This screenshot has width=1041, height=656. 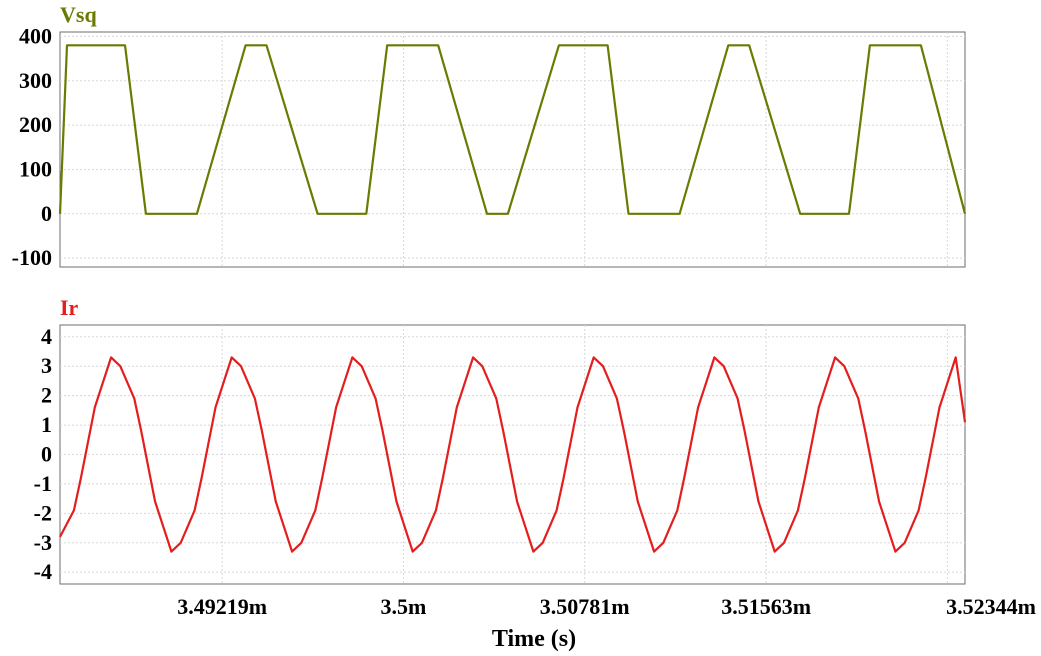 What do you see at coordinates (991, 606) in the screenshot?
I see `x-tick-label: 3.52344m` at bounding box center [991, 606].